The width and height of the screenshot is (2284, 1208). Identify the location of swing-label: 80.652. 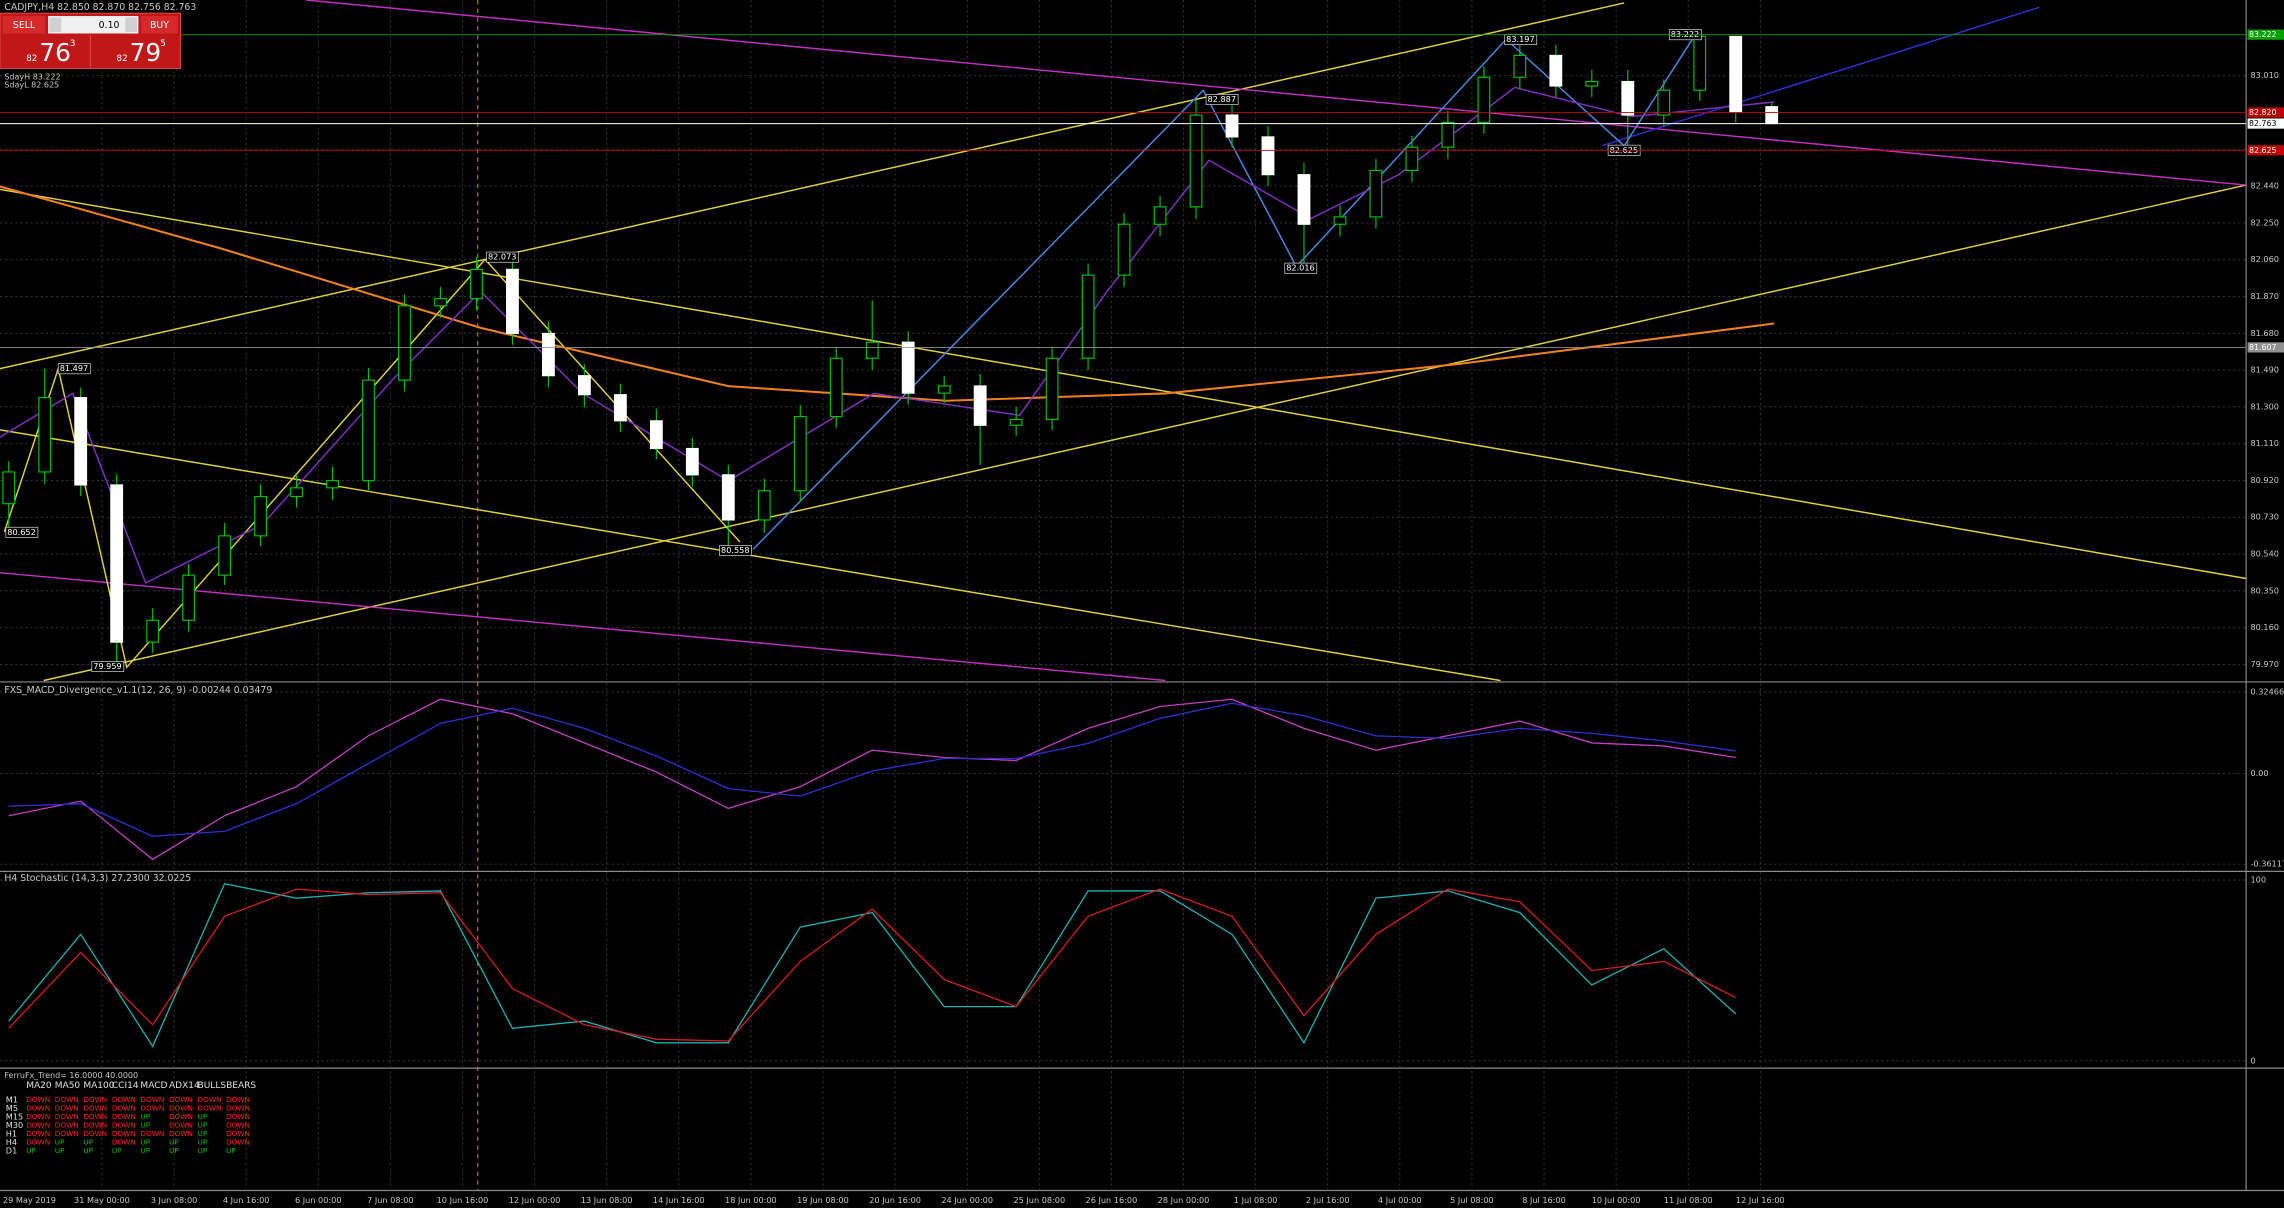
(21, 532).